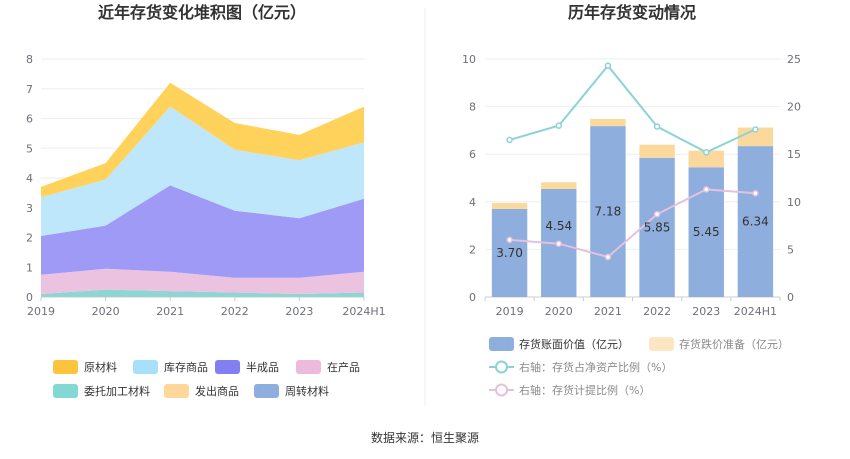  What do you see at coordinates (217, 391) in the screenshot?
I see `legend-label: 发出商品` at bounding box center [217, 391].